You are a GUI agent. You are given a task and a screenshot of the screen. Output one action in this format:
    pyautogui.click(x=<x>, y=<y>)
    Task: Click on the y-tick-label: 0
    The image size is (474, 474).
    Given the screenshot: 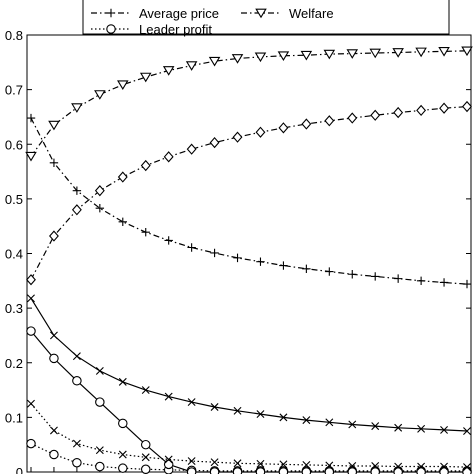 What is the action you would take?
    pyautogui.click(x=19, y=469)
    